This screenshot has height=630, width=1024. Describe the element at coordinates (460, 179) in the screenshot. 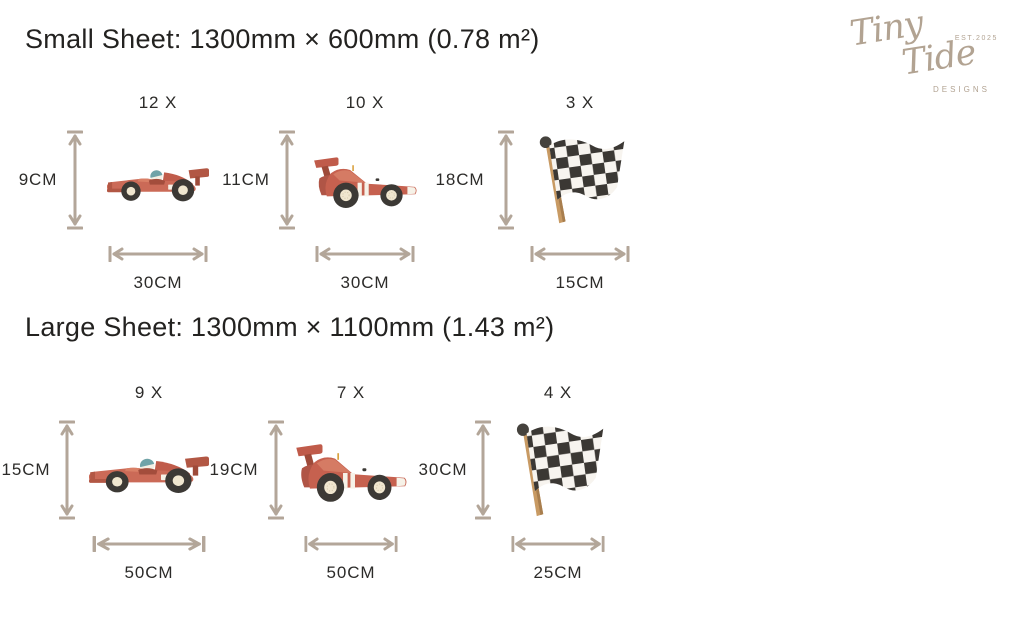

I see `height-label: 18CM` at that location.